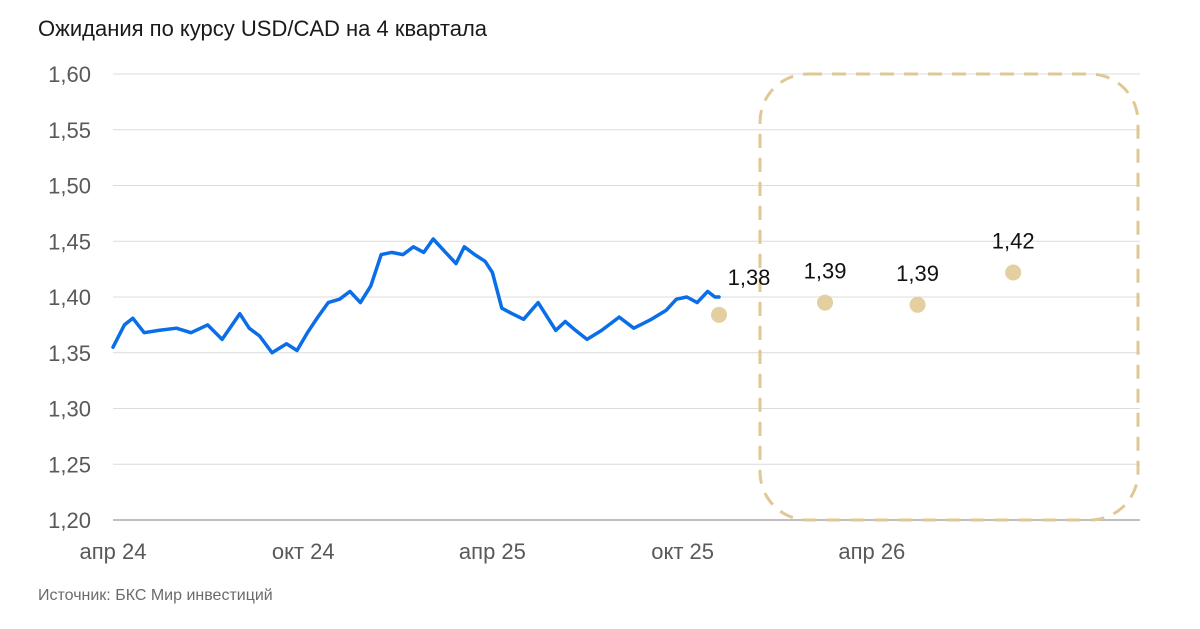  What do you see at coordinates (69, 520) in the screenshot?
I see `y-tick-label: 1,20` at bounding box center [69, 520].